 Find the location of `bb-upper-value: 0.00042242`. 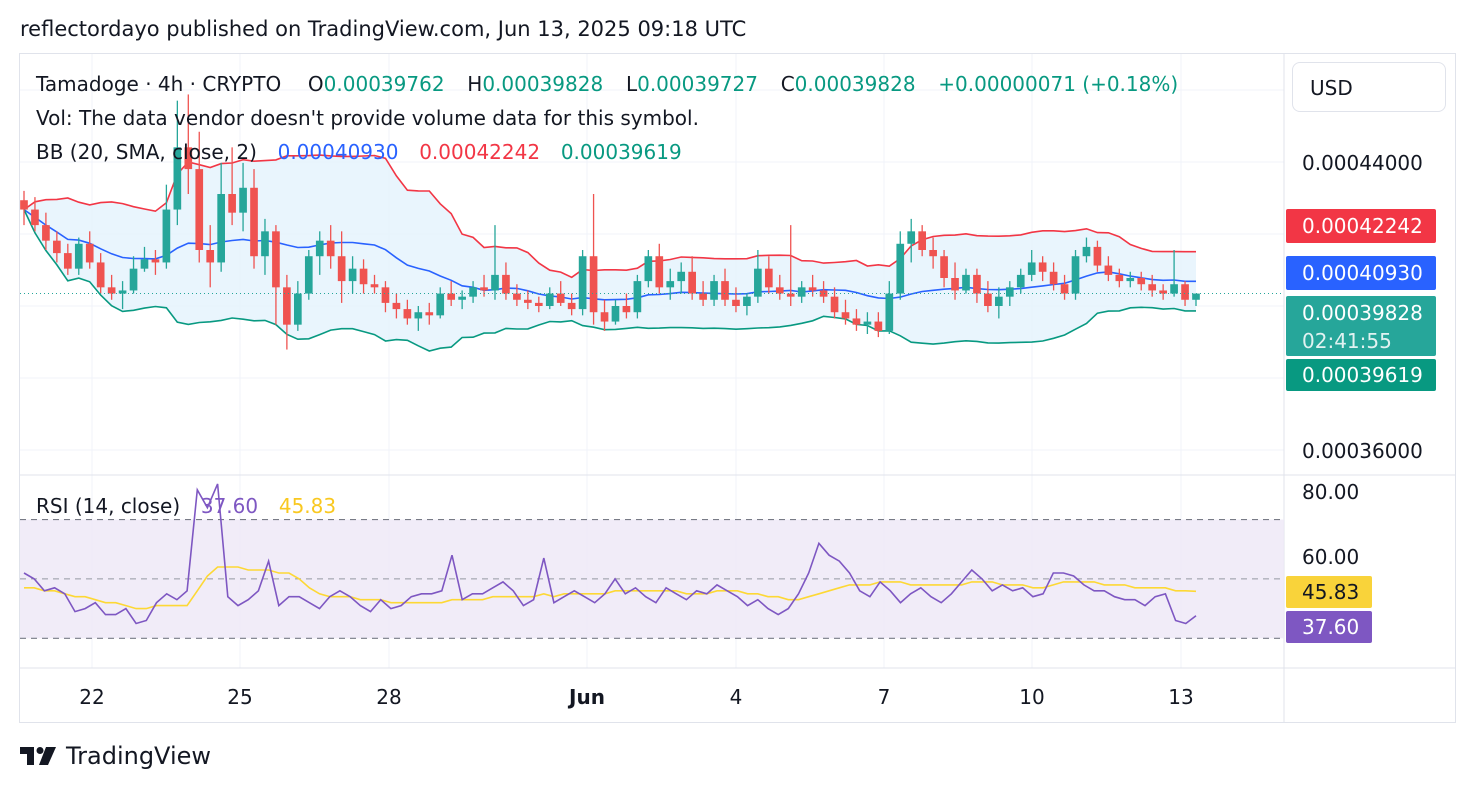

bb-upper-value: 0.00042242 is located at coordinates (480, 152).